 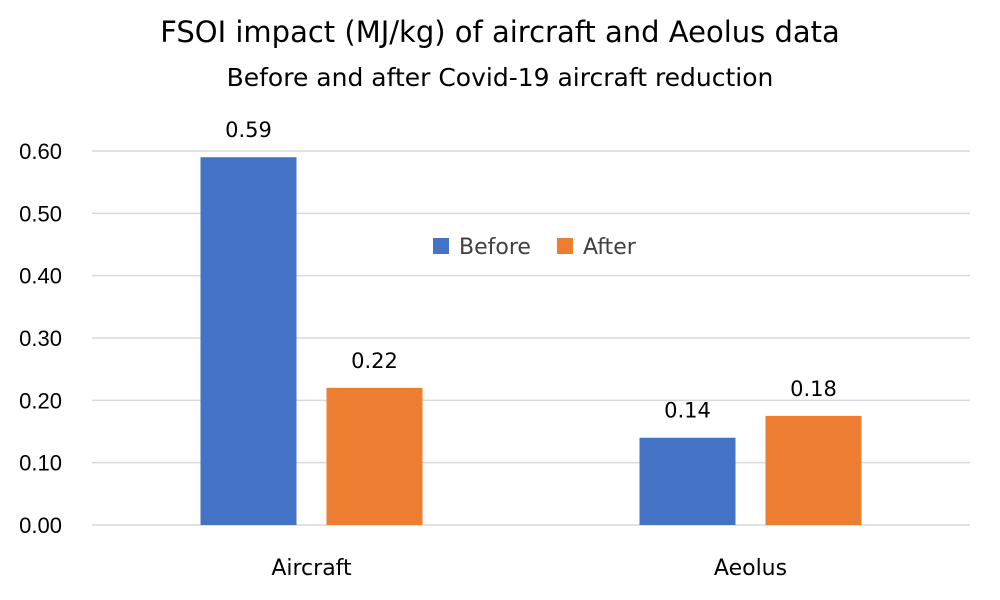 I want to click on legend: Before After, so click(x=535, y=247).